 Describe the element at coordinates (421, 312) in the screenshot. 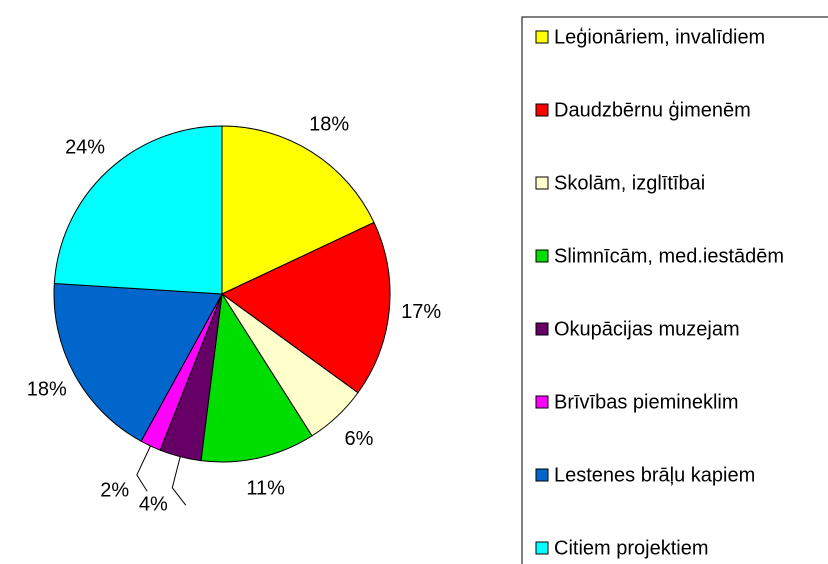

I see `data-label: 17%` at that location.